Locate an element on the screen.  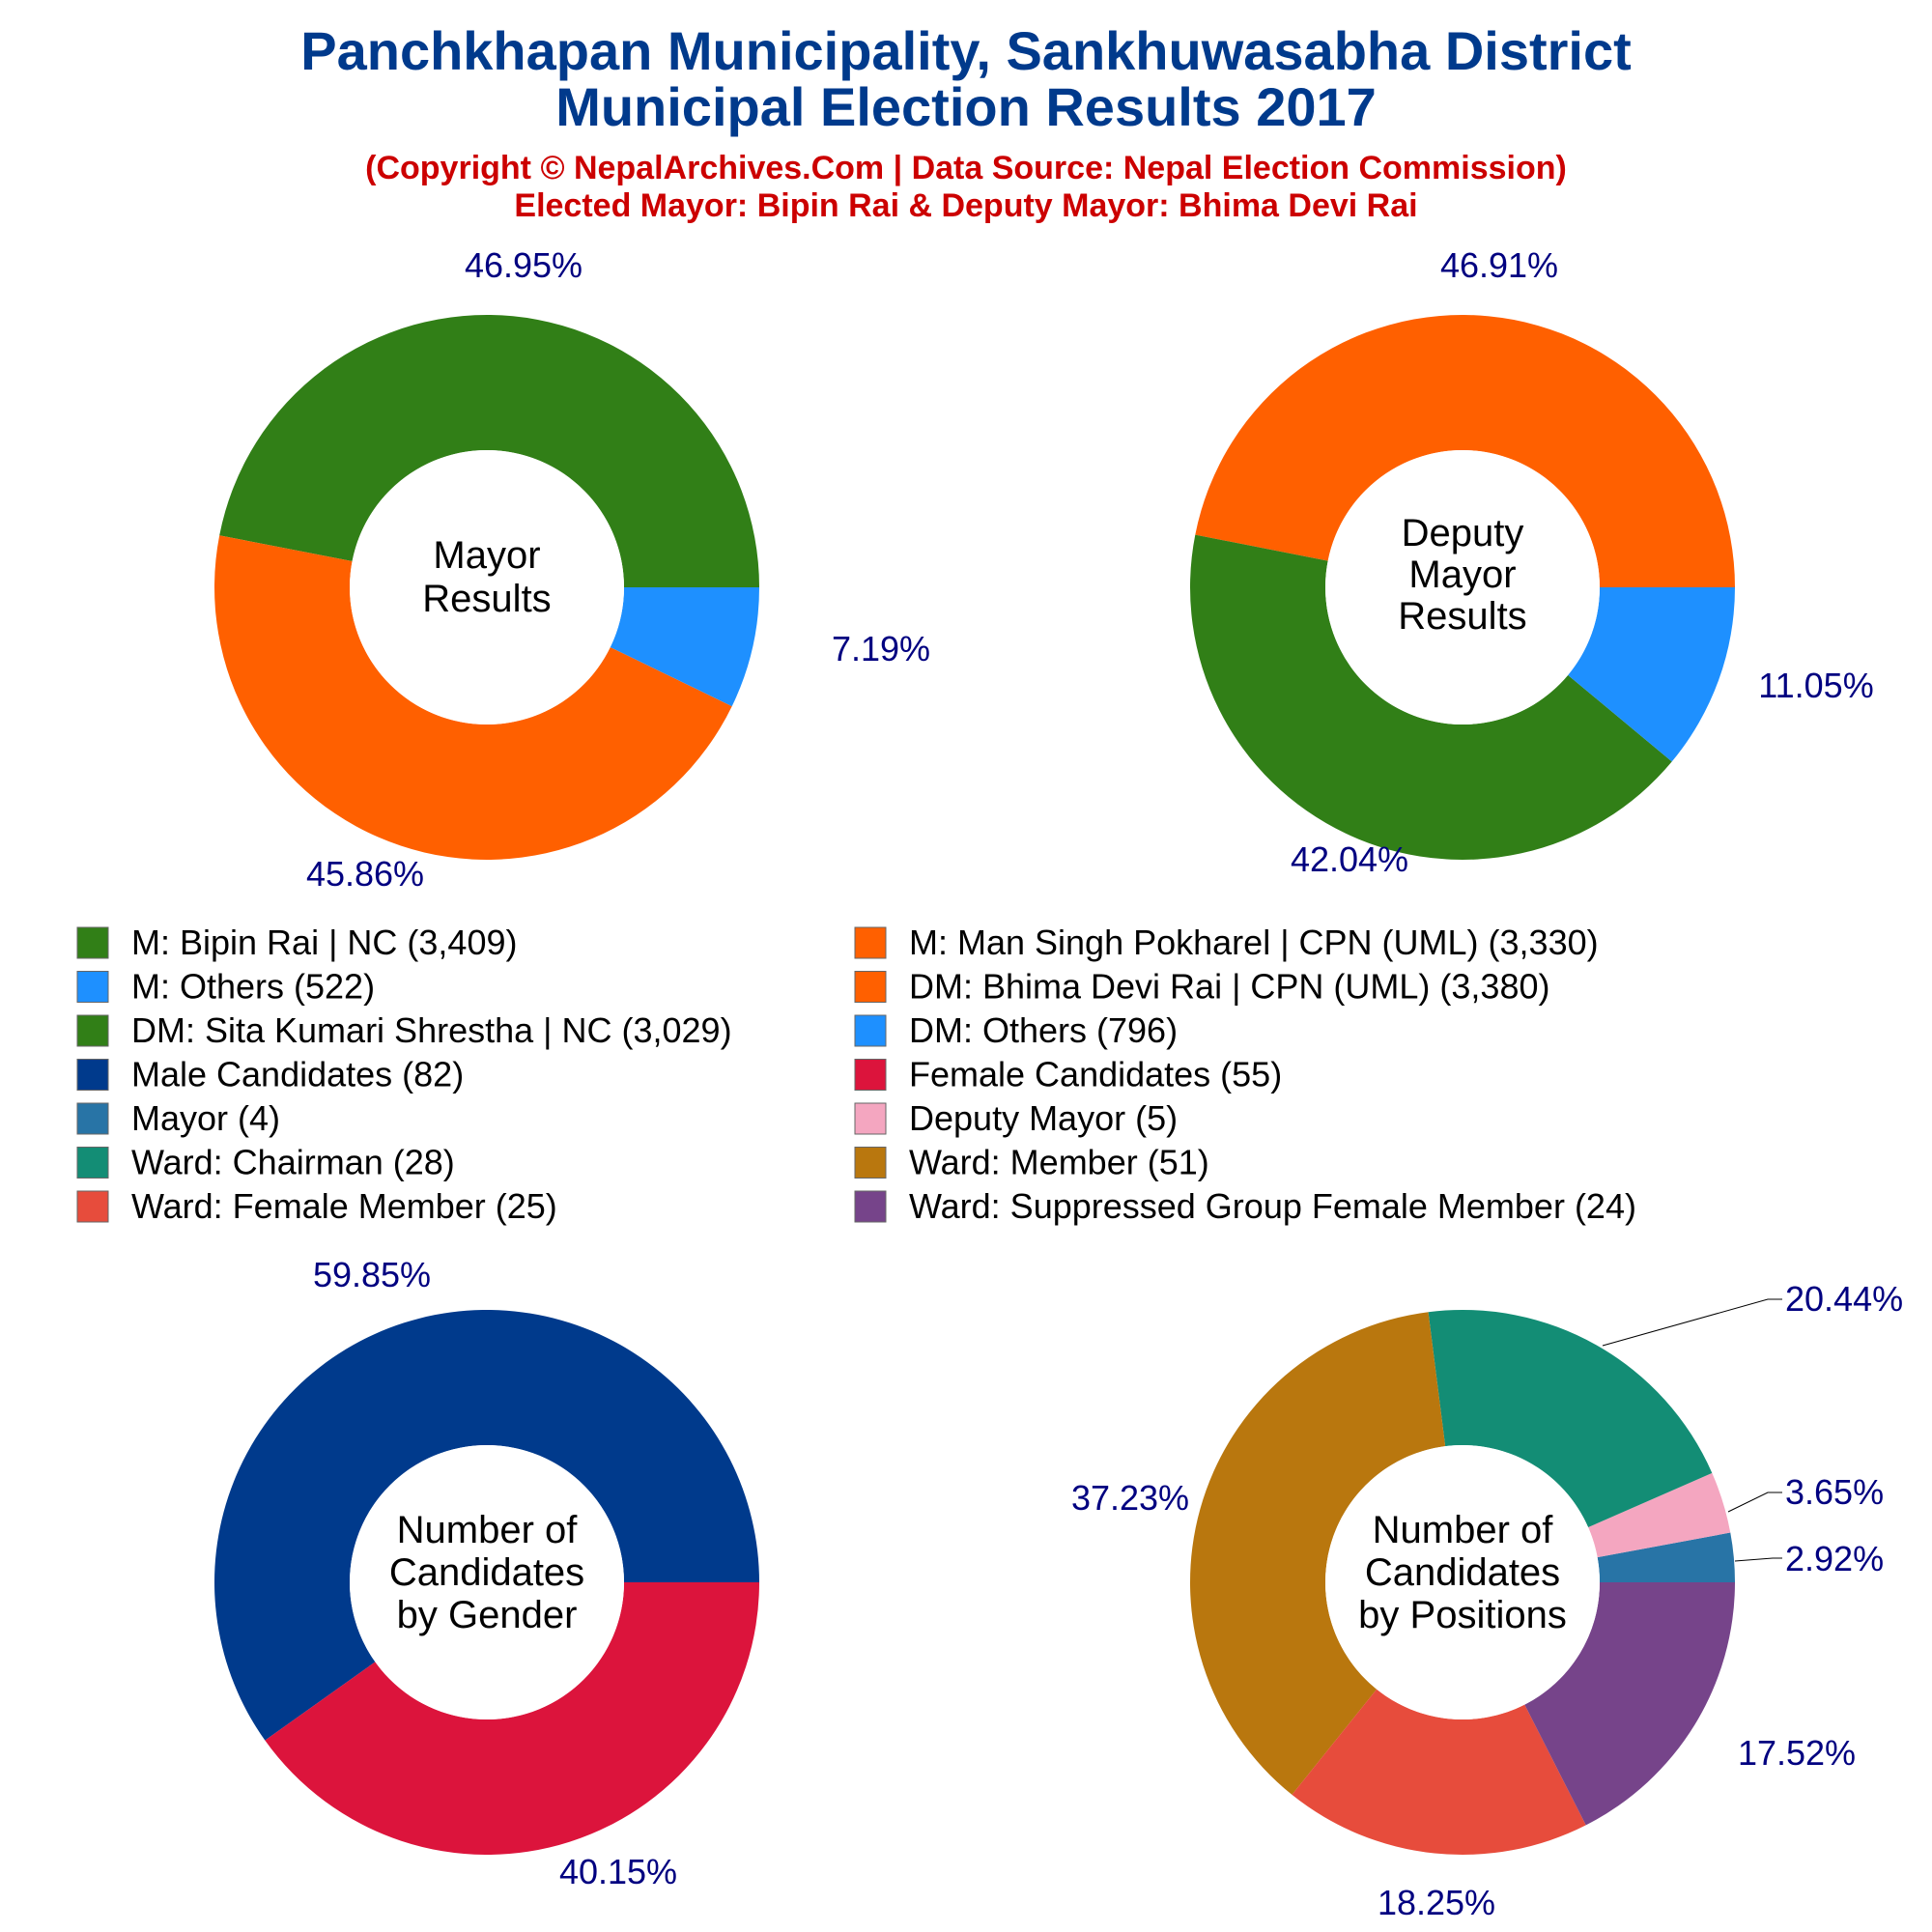
legend-label-m-others-522: M: Others (522) is located at coordinates (253, 987).